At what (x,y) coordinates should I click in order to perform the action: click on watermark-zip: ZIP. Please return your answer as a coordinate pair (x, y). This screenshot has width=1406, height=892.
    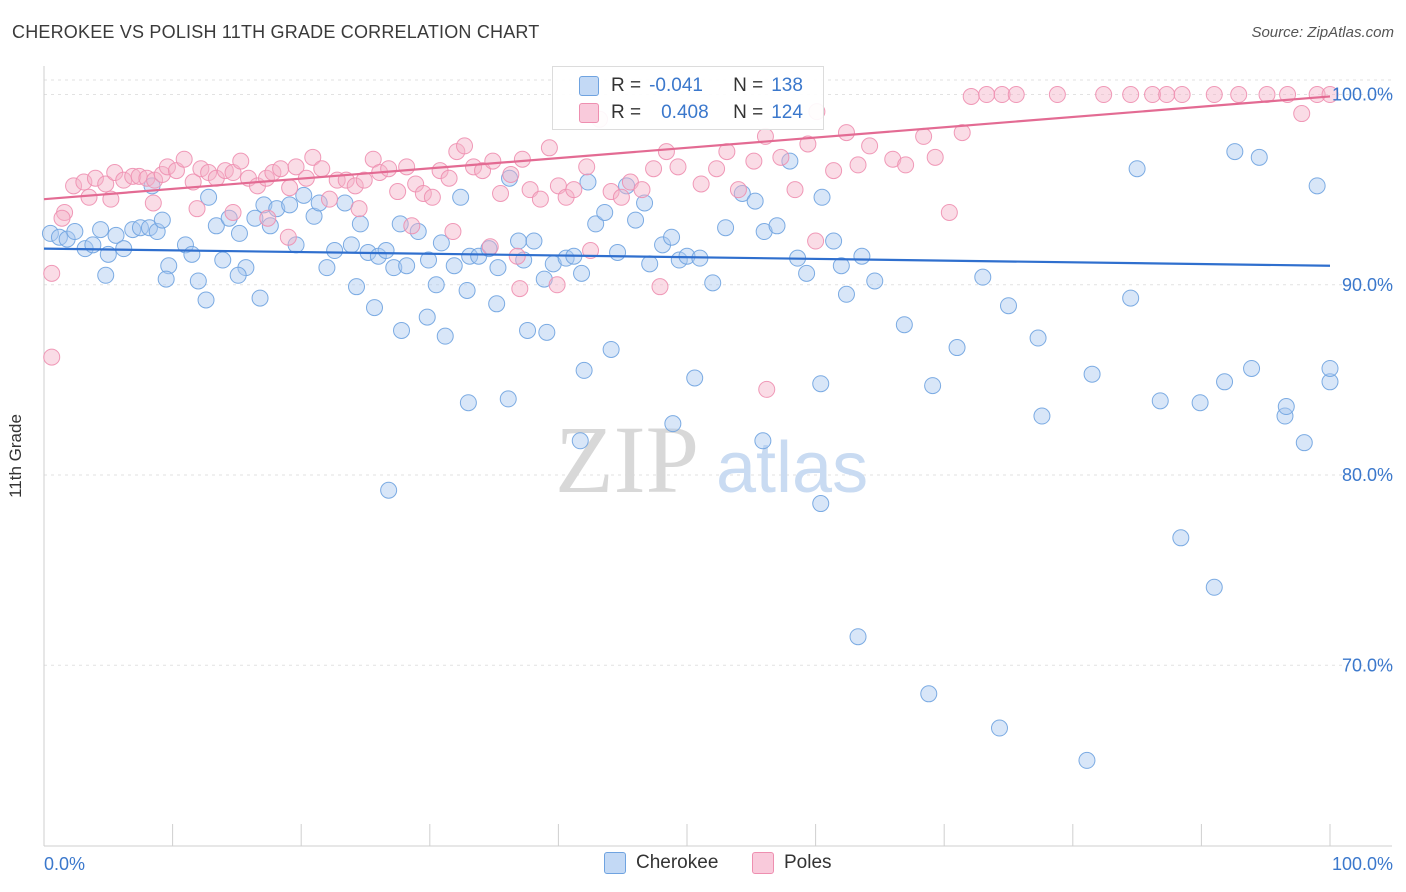
    Looking at the image, I should click on (627, 459).